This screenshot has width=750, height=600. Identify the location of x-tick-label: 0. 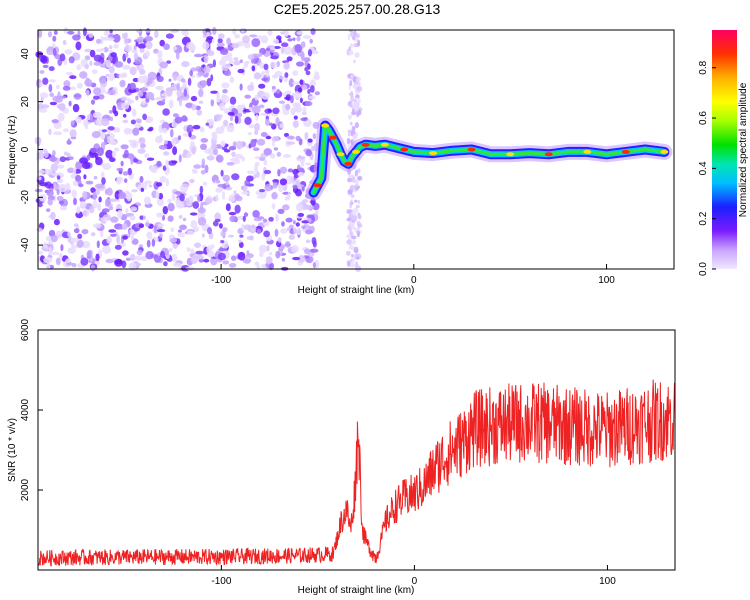
(414, 280).